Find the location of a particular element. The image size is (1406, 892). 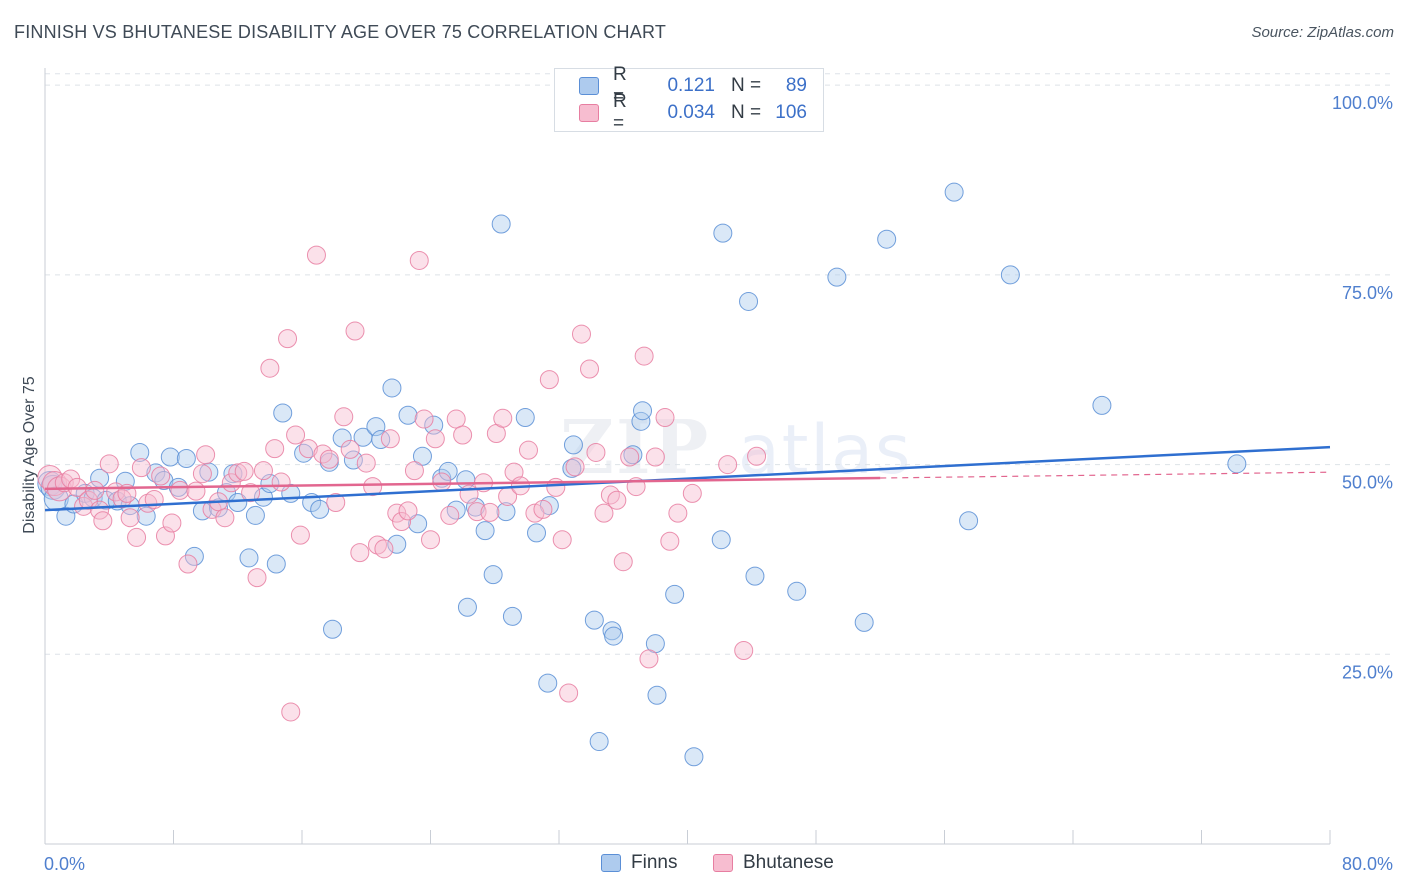

watermark-atlas: atlas is located at coordinates (825, 450).